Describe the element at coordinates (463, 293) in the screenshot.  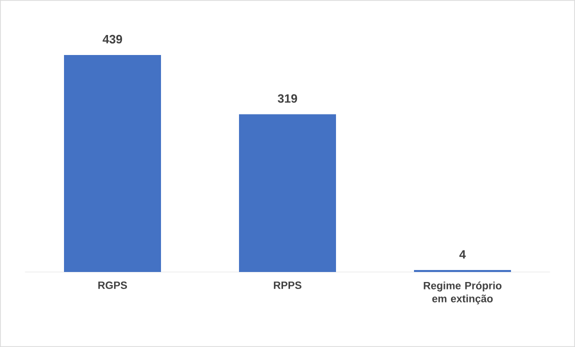
I see `x-tick-label: Regime Próprio em extinção` at that location.